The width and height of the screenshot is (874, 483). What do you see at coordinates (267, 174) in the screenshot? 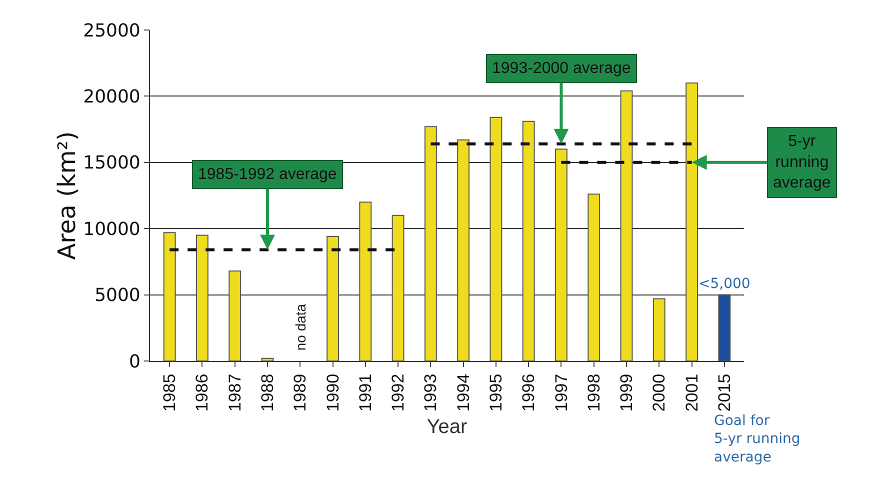
I see `annotation: 1985-1992 average` at bounding box center [267, 174].